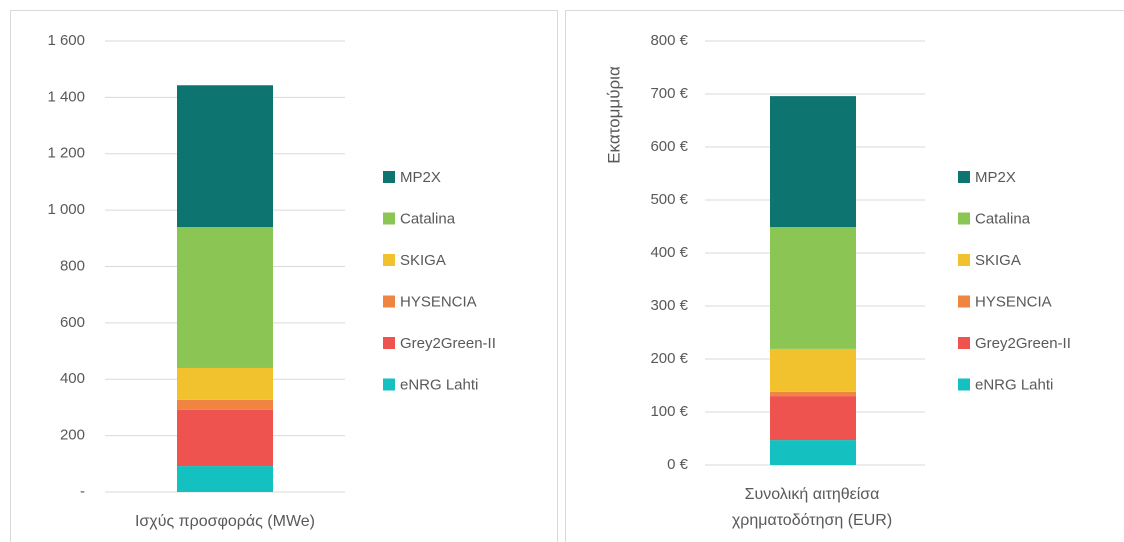 The width and height of the screenshot is (1124, 542). What do you see at coordinates (613, 115) in the screenshot?
I see `y-axis-title: Εκατομμύρια` at bounding box center [613, 115].